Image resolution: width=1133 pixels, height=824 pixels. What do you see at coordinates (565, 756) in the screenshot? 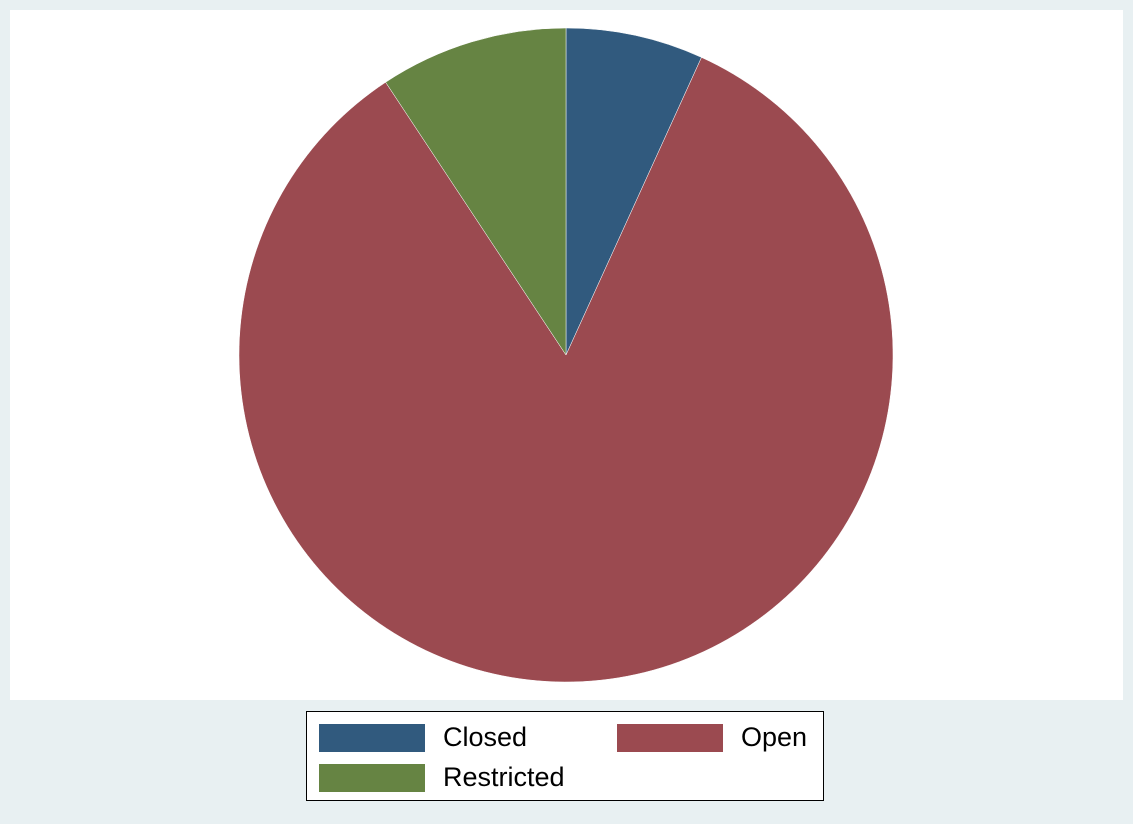
I see `legend: Closed Open Restricted` at bounding box center [565, 756].